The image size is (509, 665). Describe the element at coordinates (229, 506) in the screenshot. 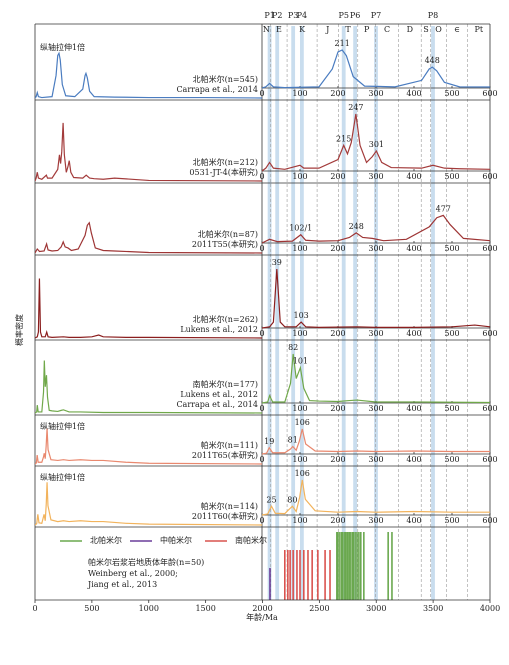

I see `sample-label: 帕米尔(n=114)` at that location.